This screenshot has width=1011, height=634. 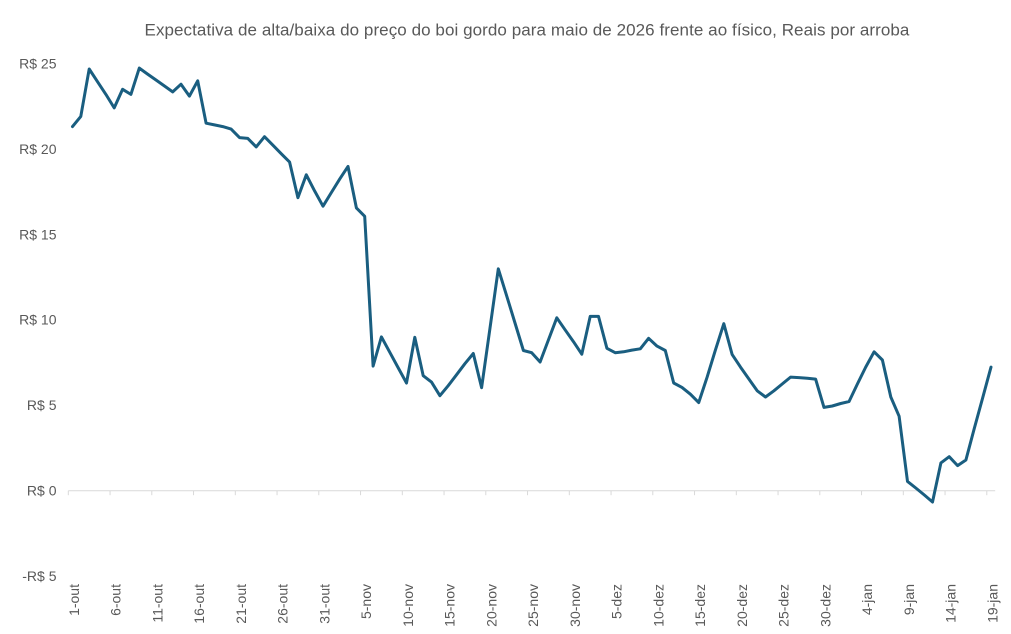 I want to click on svg-text: 15-dez, so click(x=700, y=605).